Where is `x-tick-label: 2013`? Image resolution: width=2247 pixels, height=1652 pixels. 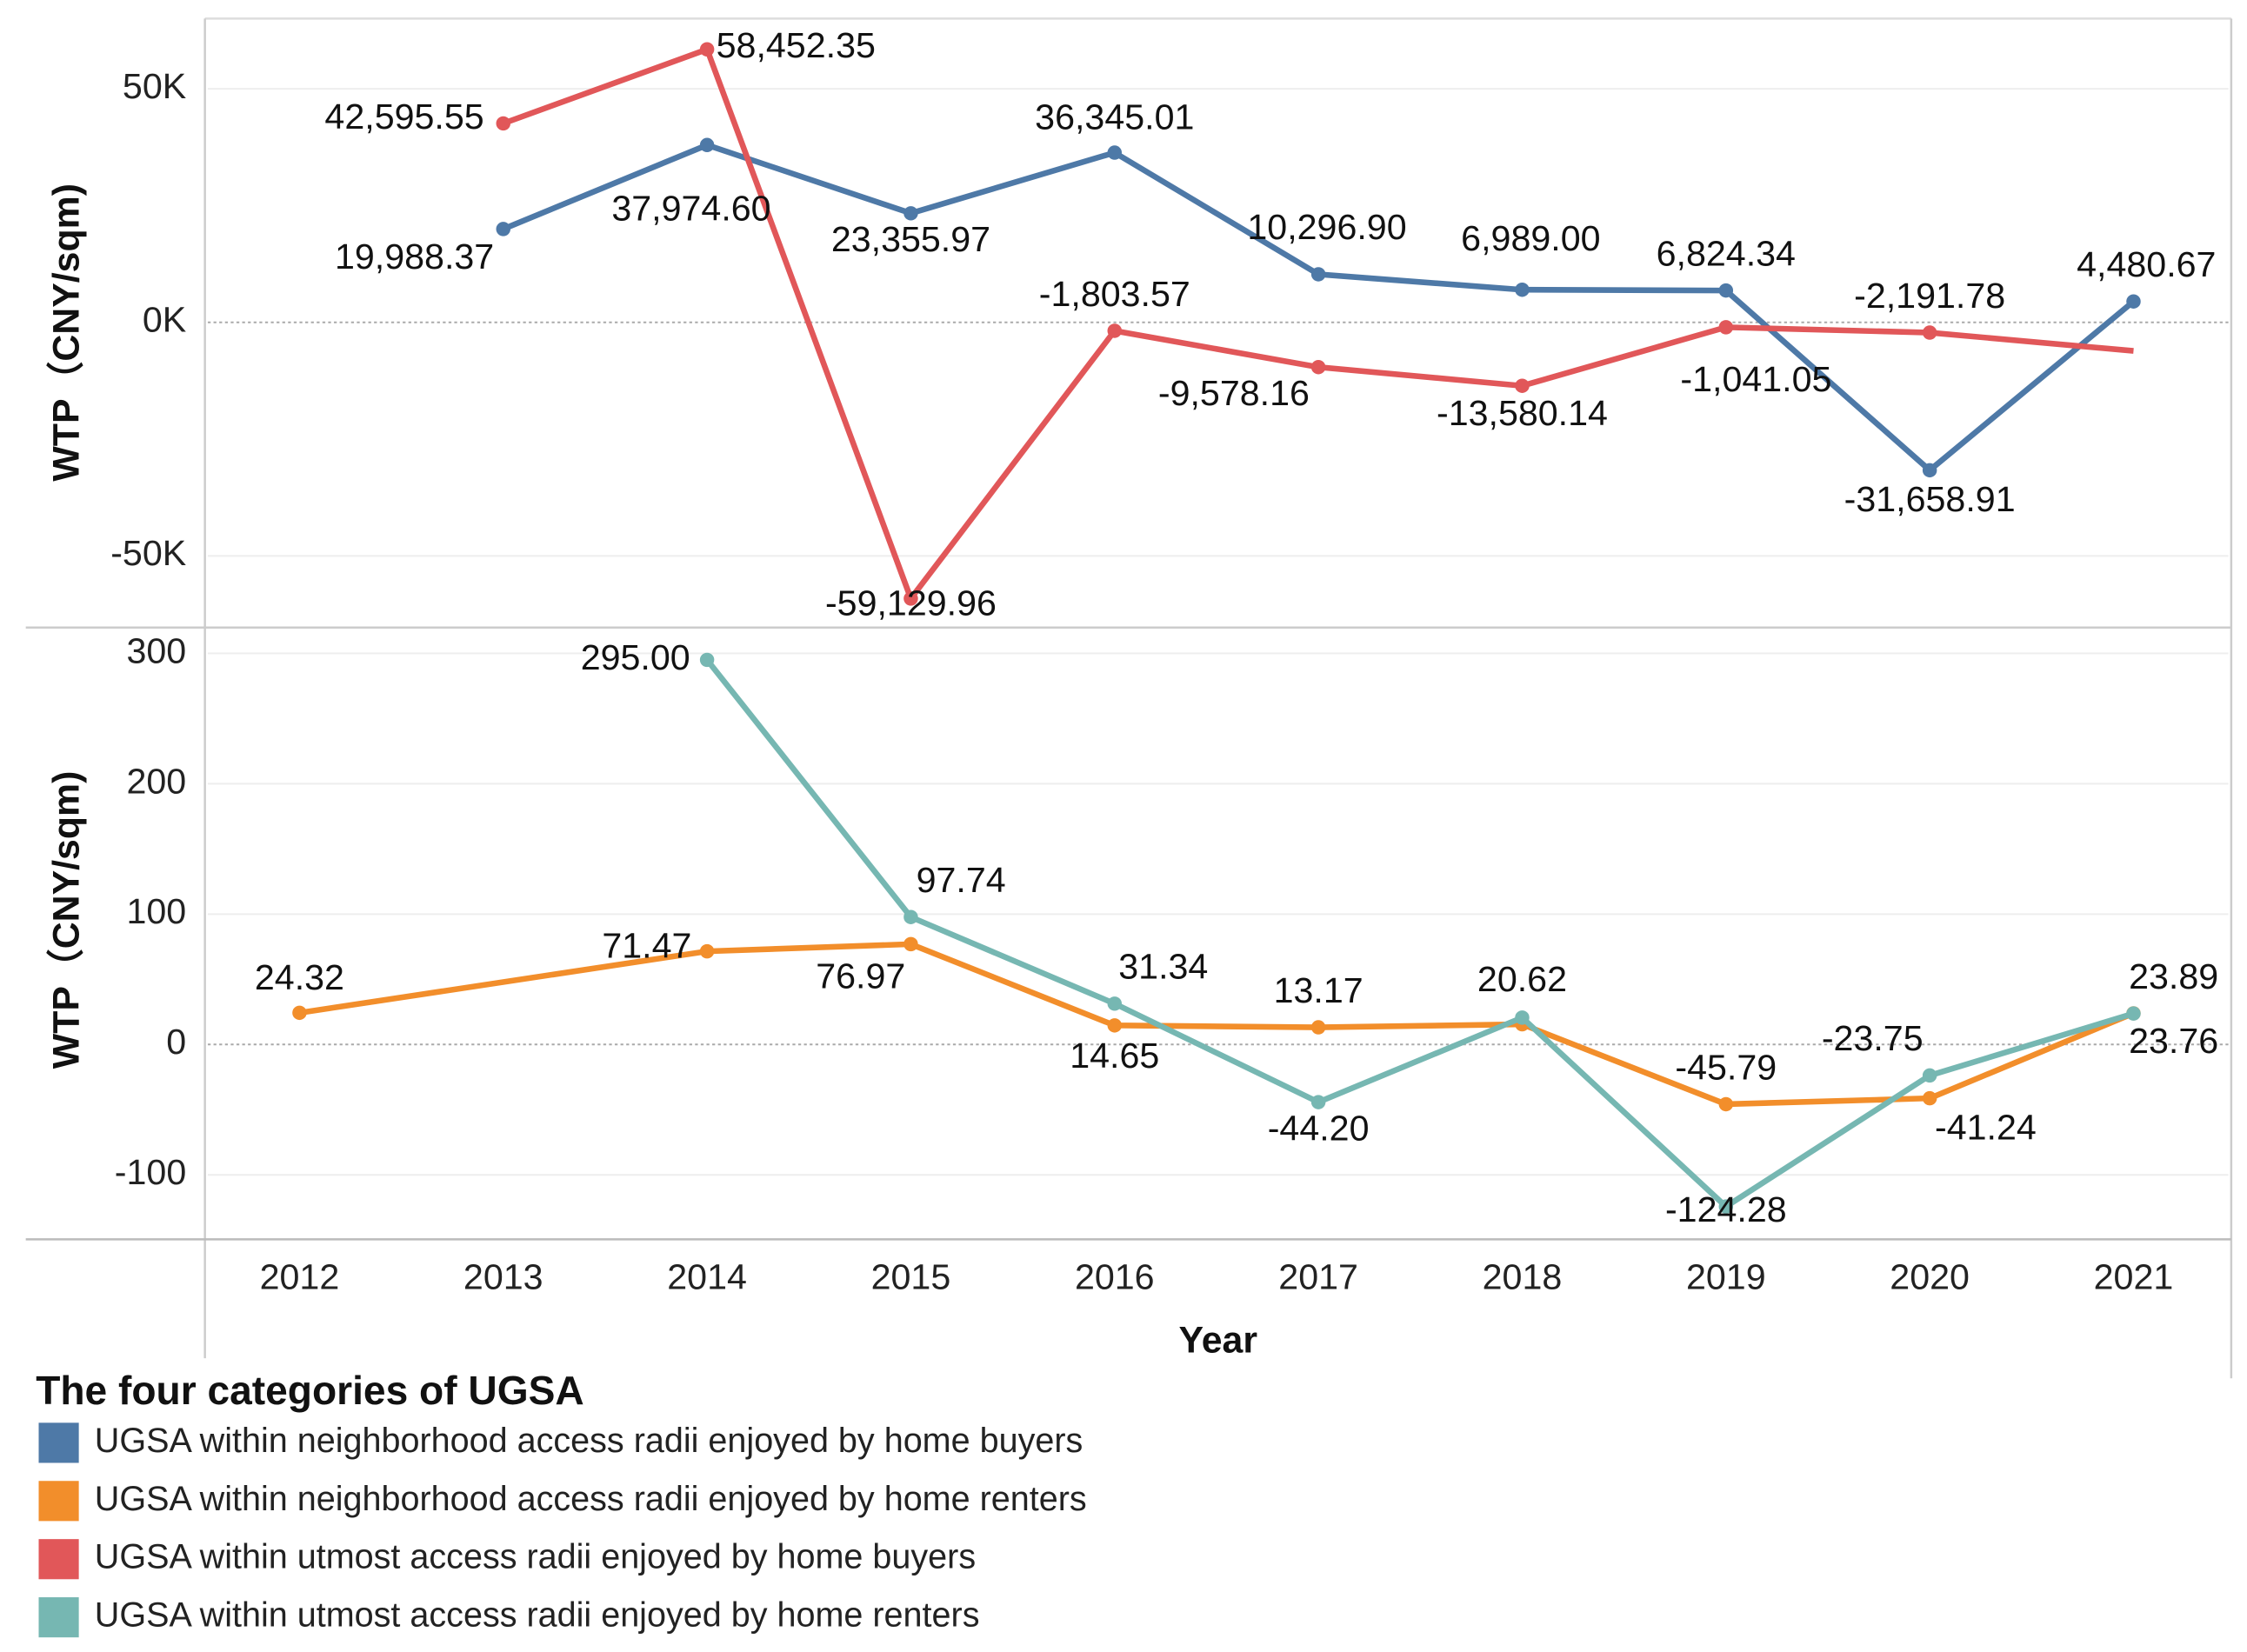
x-tick-label: 2013 is located at coordinates (503, 1276).